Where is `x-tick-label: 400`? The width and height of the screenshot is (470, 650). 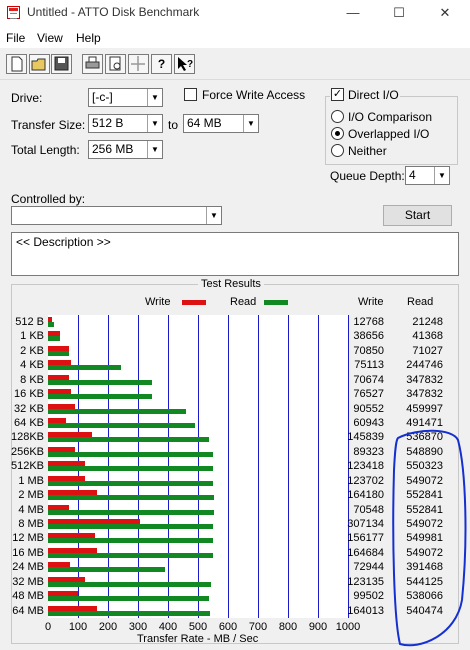 x-tick-label: 400 is located at coordinates (168, 627).